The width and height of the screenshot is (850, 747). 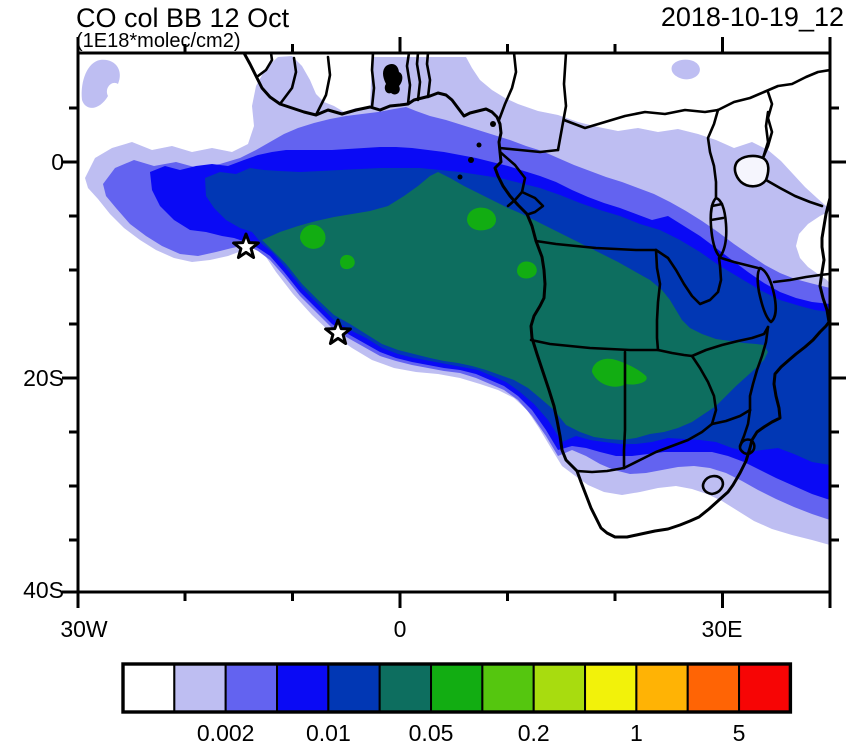 I want to click on page-title: CO col BB 12 Oct, so click(x=183, y=18).